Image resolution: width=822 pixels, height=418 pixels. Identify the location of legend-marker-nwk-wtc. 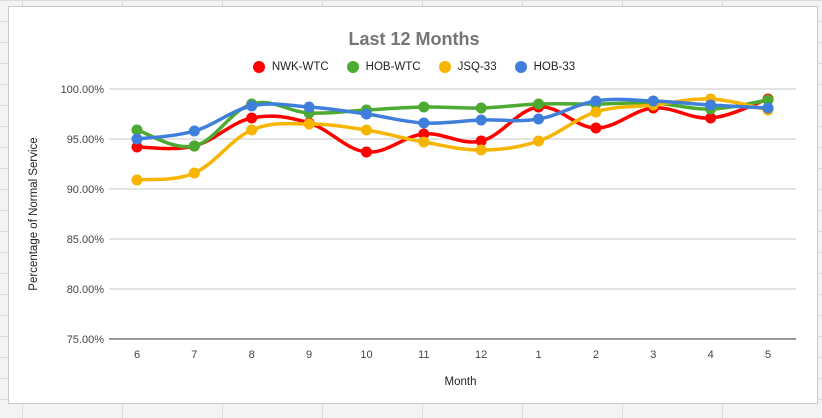
(258, 67).